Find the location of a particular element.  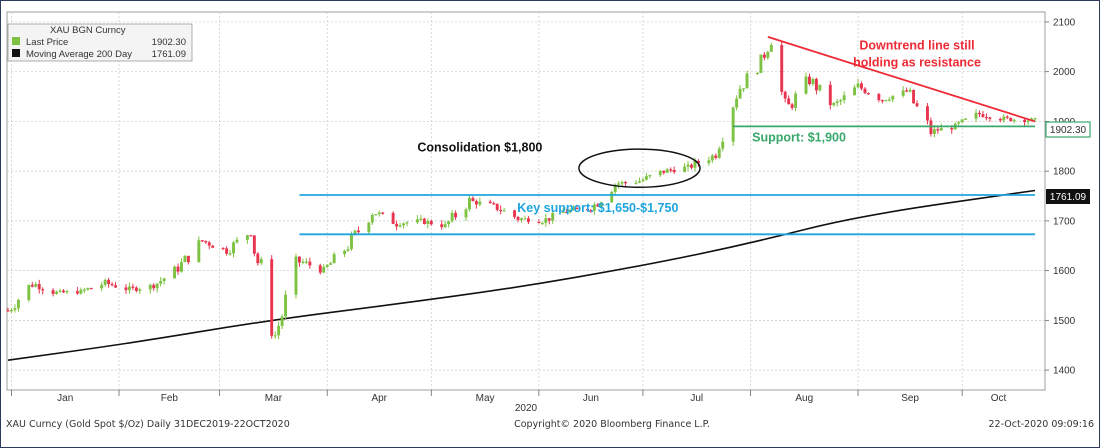

legend-value-last-price: 1902.30 is located at coordinates (169, 42).